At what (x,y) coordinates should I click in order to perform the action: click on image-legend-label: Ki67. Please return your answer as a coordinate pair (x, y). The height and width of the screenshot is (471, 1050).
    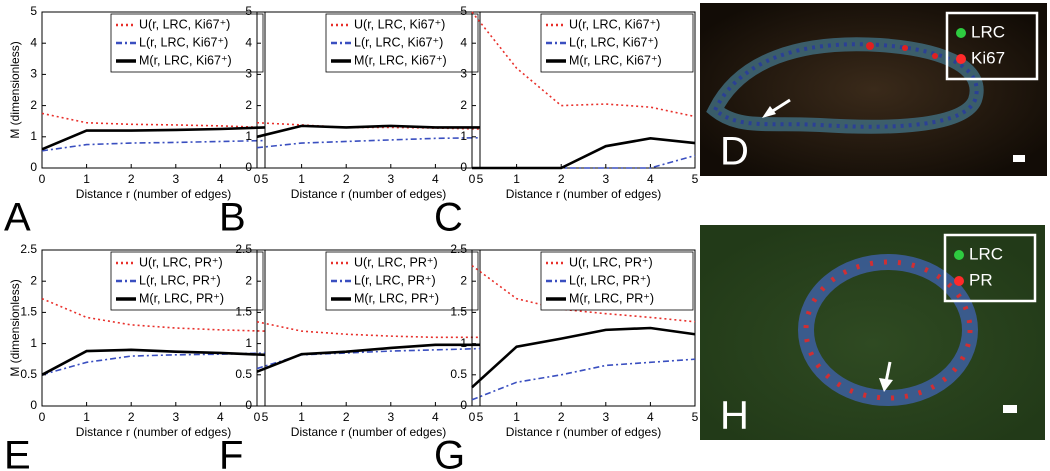
    Looking at the image, I should click on (988, 57).